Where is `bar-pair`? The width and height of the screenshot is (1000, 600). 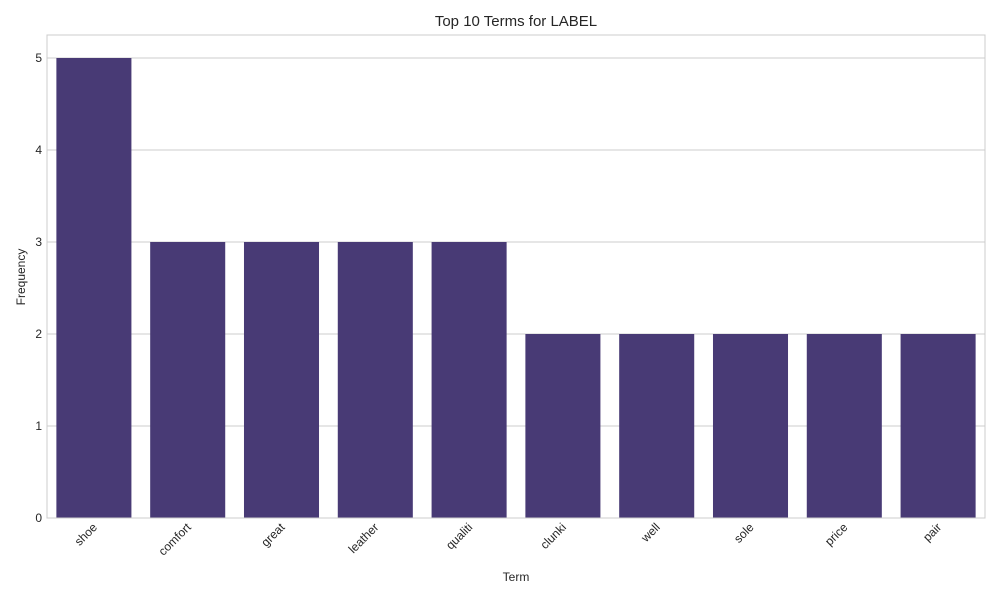
bar-pair is located at coordinates (938, 426).